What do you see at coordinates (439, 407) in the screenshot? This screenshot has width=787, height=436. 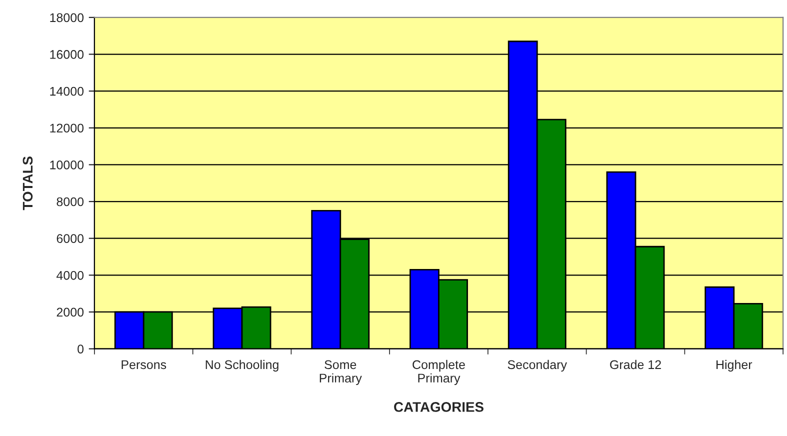 I see `x-axis-title: CATAGORIES` at bounding box center [439, 407].